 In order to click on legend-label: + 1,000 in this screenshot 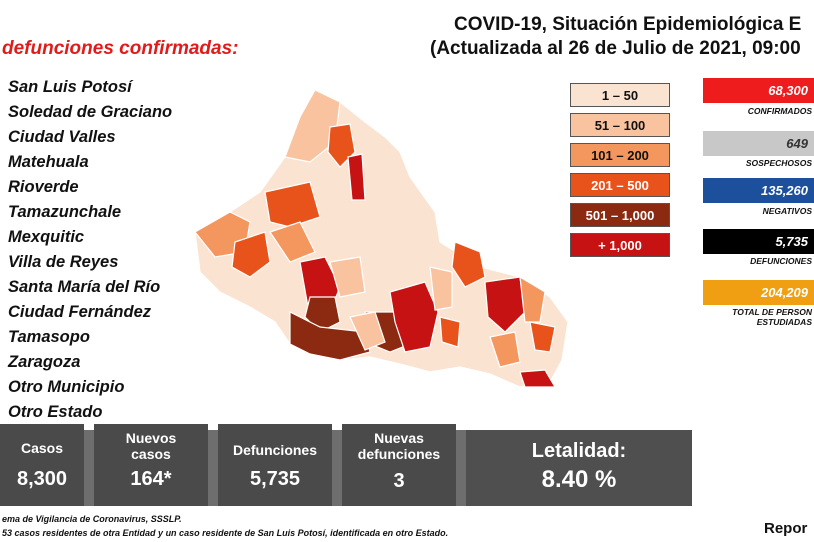, I will do `click(620, 245)`.